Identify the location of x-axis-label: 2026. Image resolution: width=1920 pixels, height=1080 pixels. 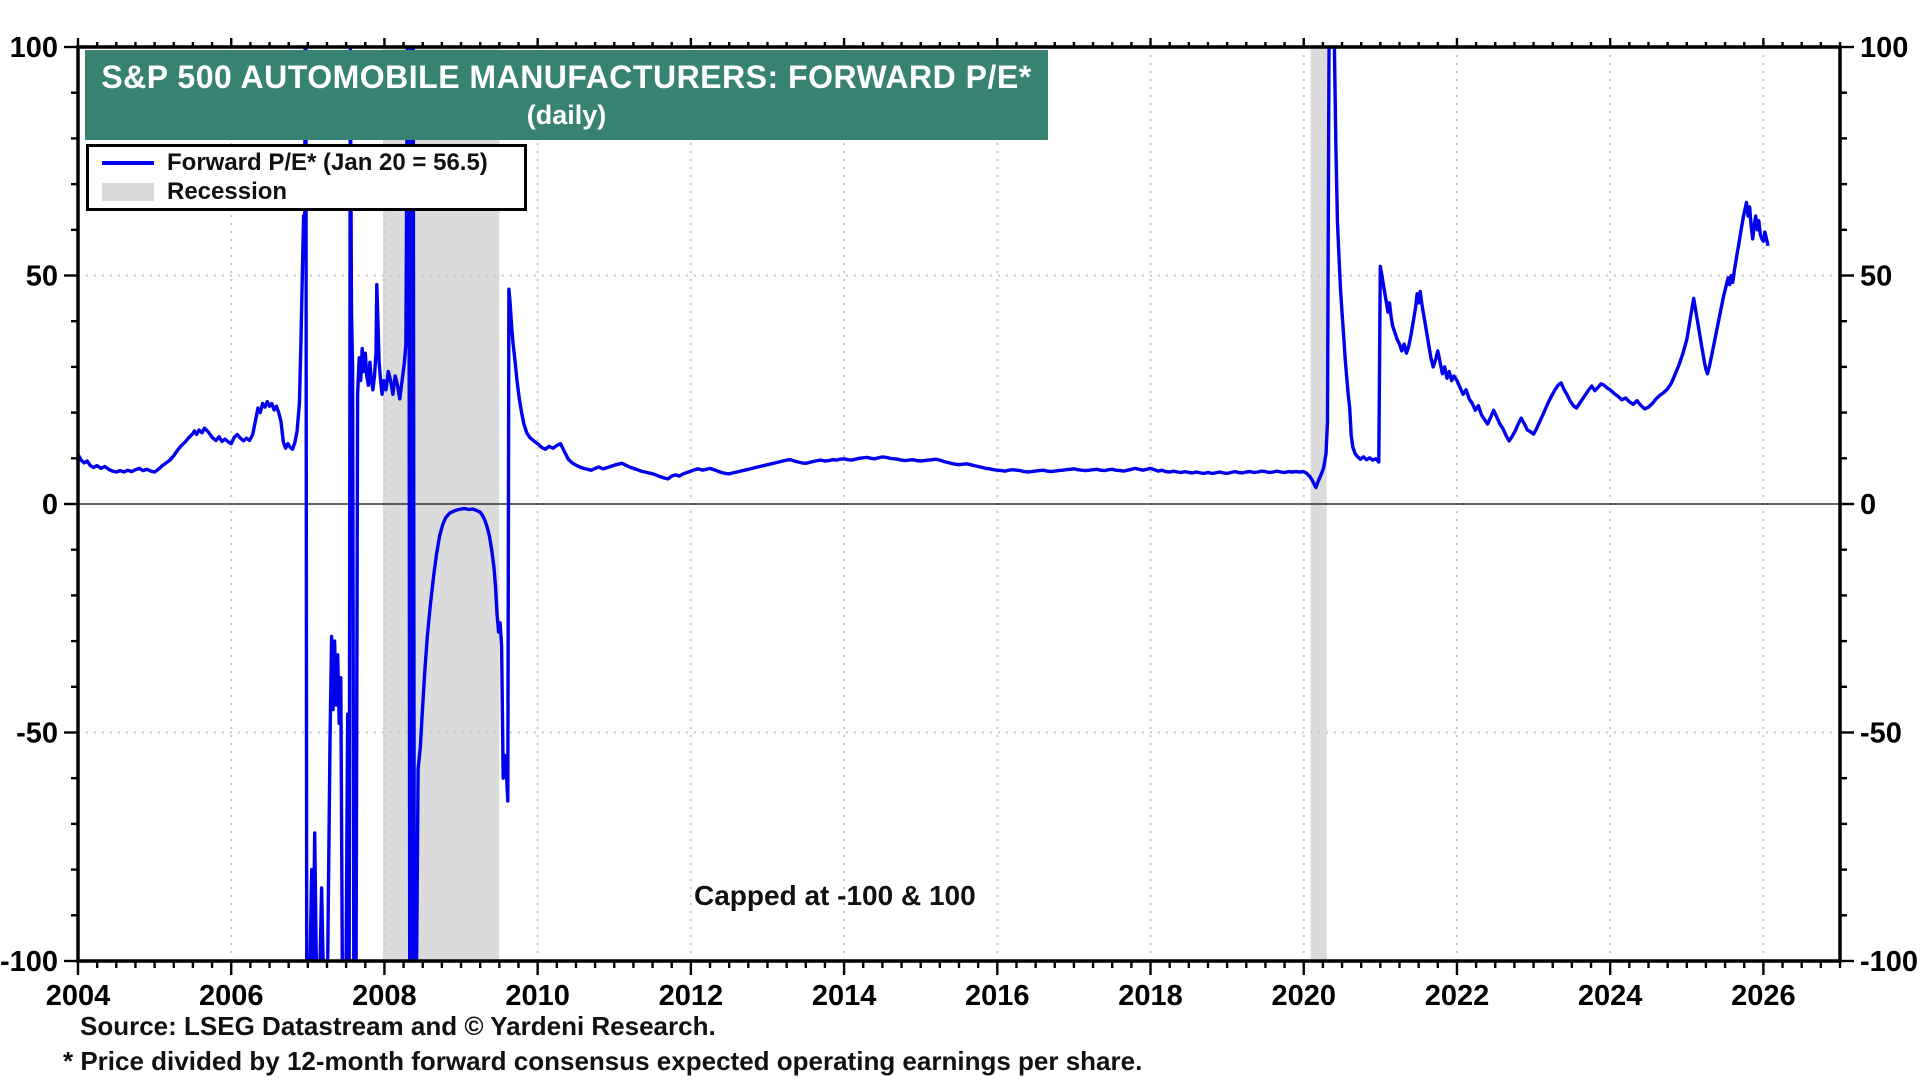
(1763, 996).